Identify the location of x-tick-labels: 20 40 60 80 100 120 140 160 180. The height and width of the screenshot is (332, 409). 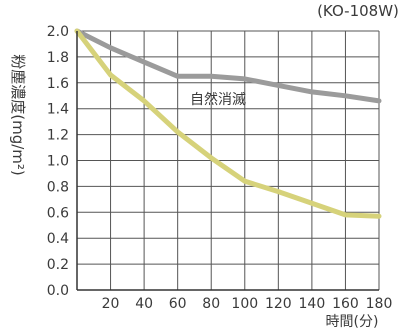
(247, 304).